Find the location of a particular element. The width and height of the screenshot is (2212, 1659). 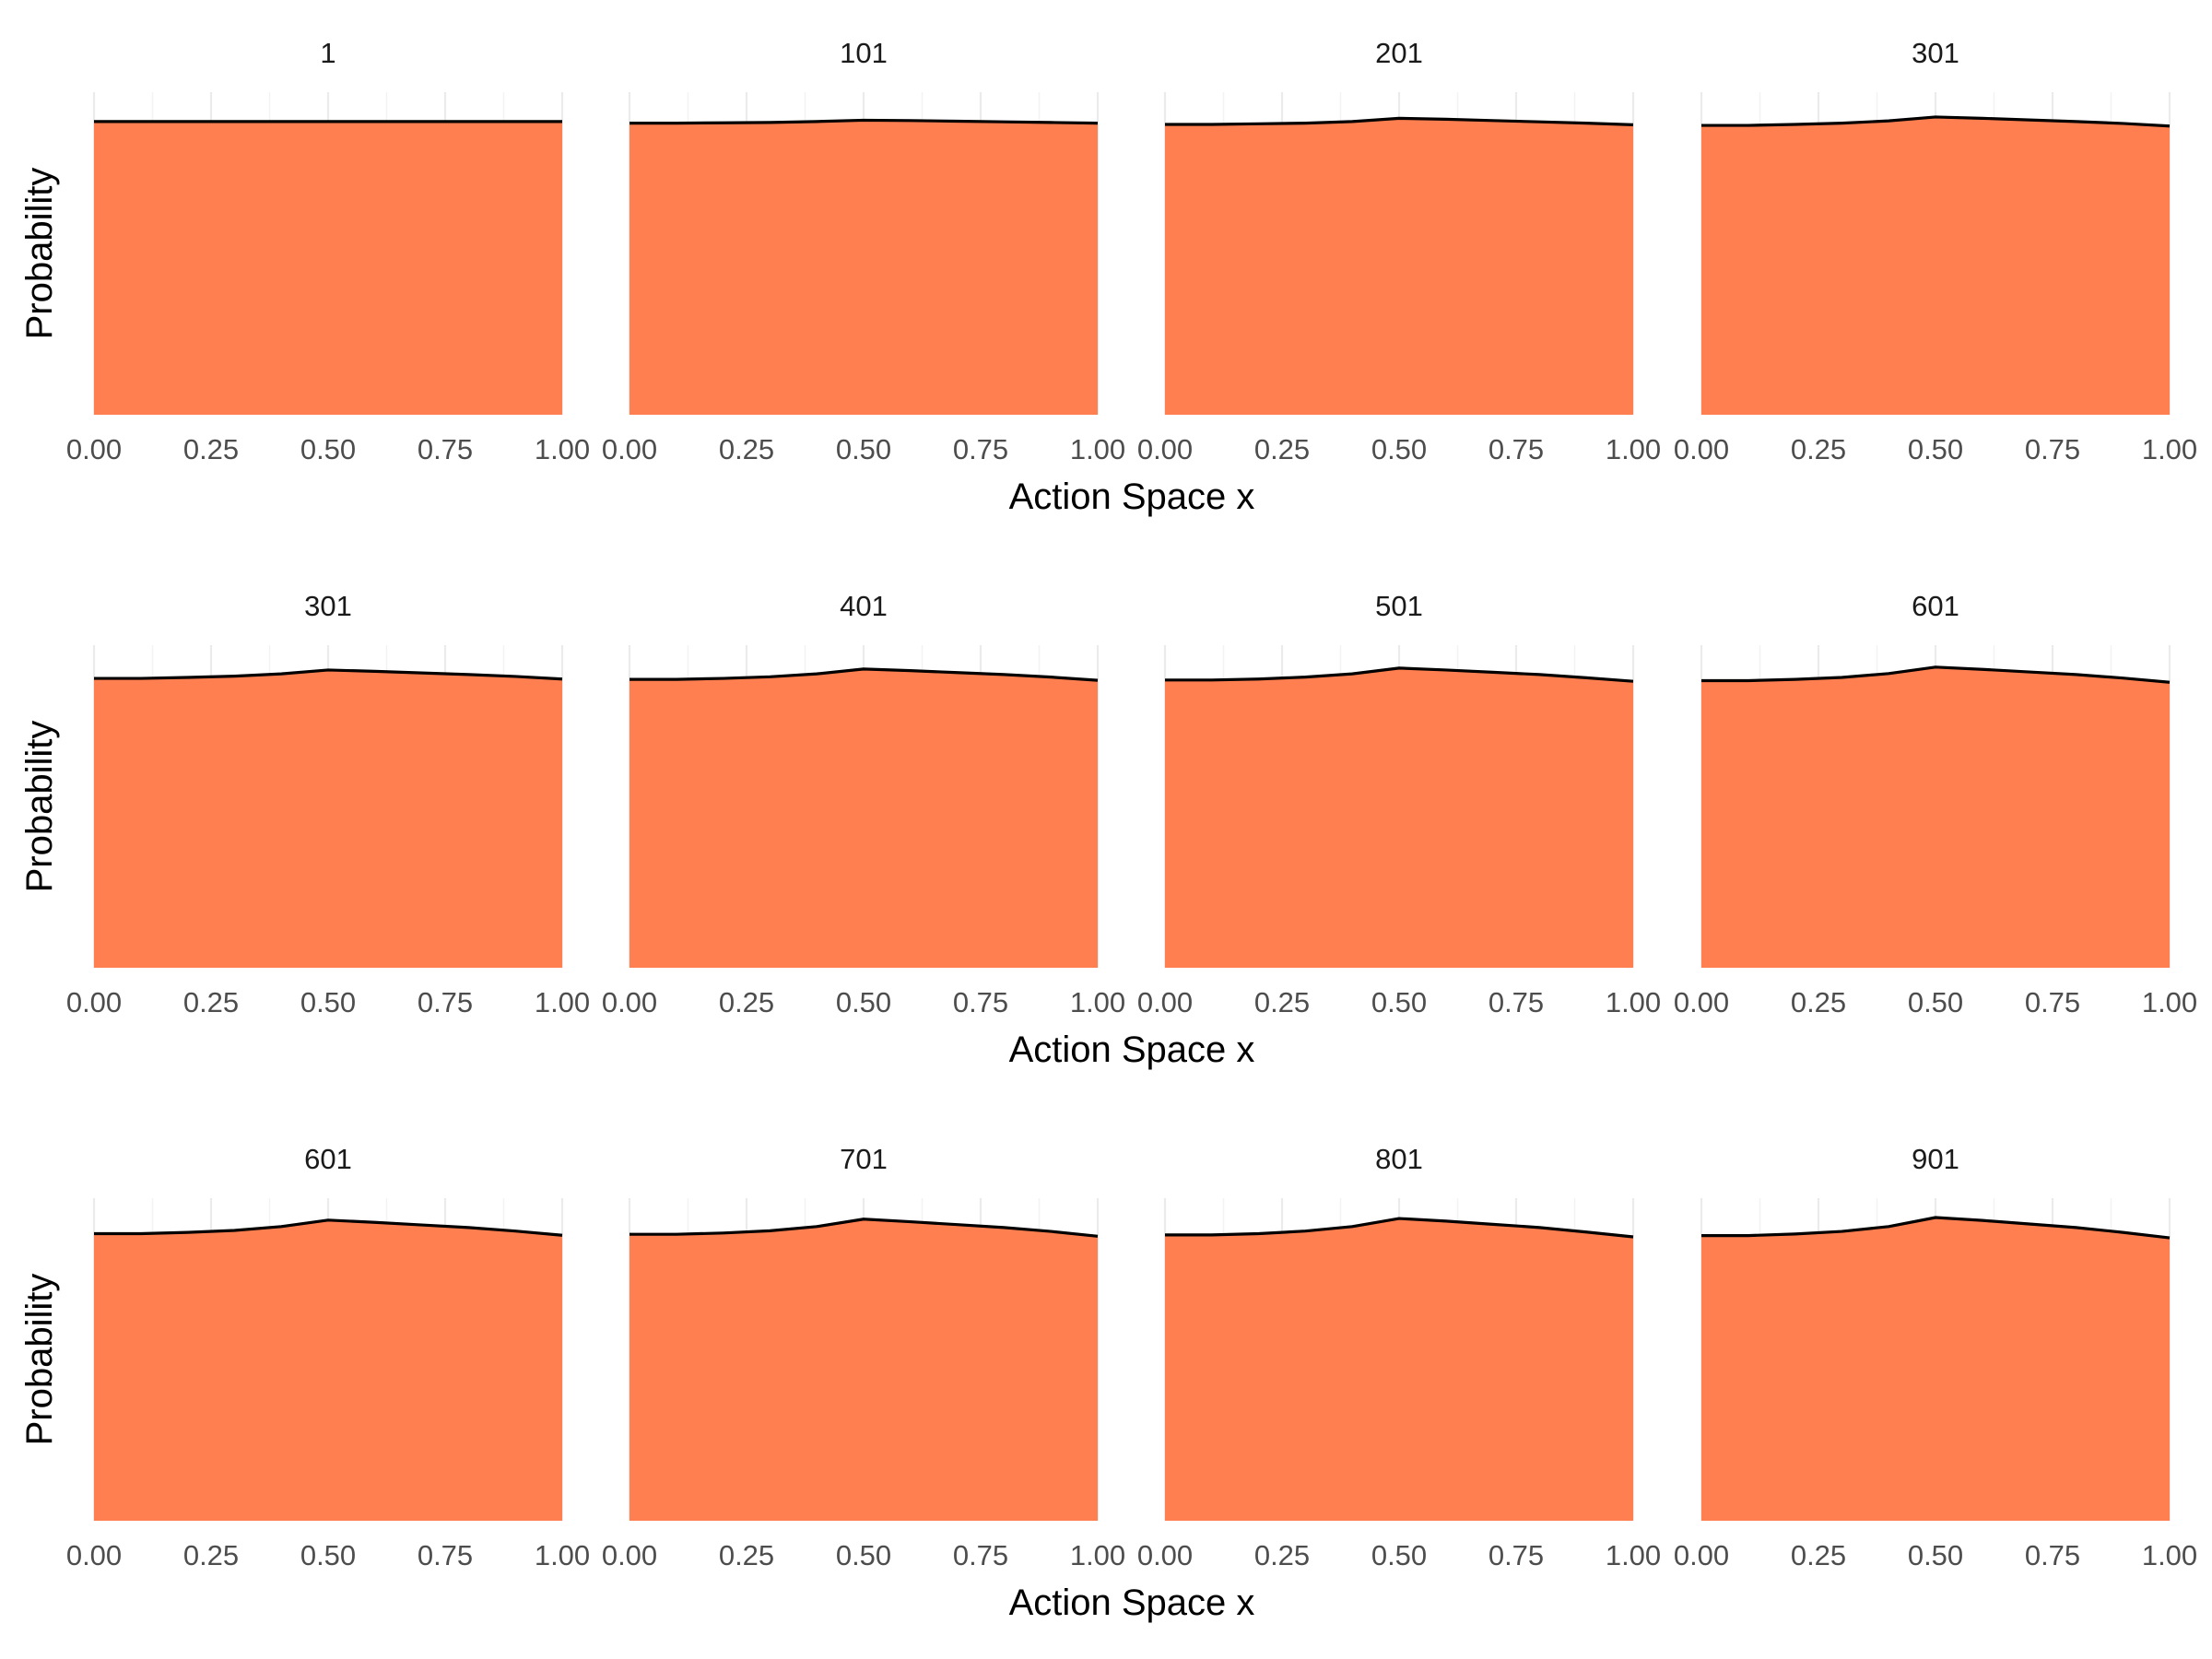

facet-title: 701 is located at coordinates (864, 1159).